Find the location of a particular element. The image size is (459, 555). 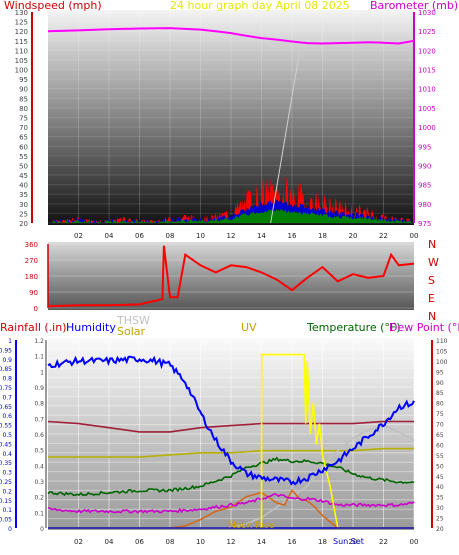

wind-tick-label: 65 is located at coordinates (23, 138).